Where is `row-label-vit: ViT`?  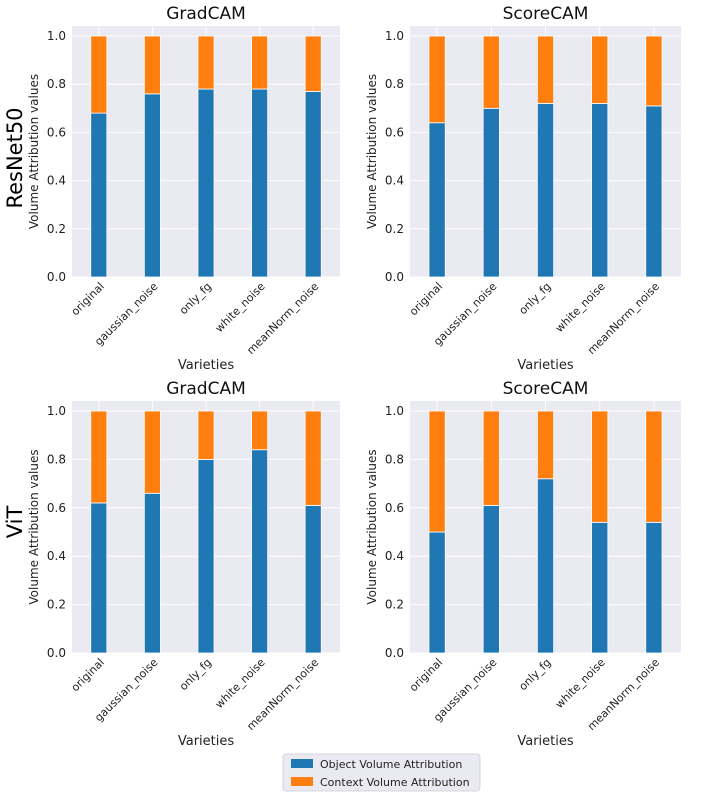 row-label-vit: ViT is located at coordinates (15, 522).